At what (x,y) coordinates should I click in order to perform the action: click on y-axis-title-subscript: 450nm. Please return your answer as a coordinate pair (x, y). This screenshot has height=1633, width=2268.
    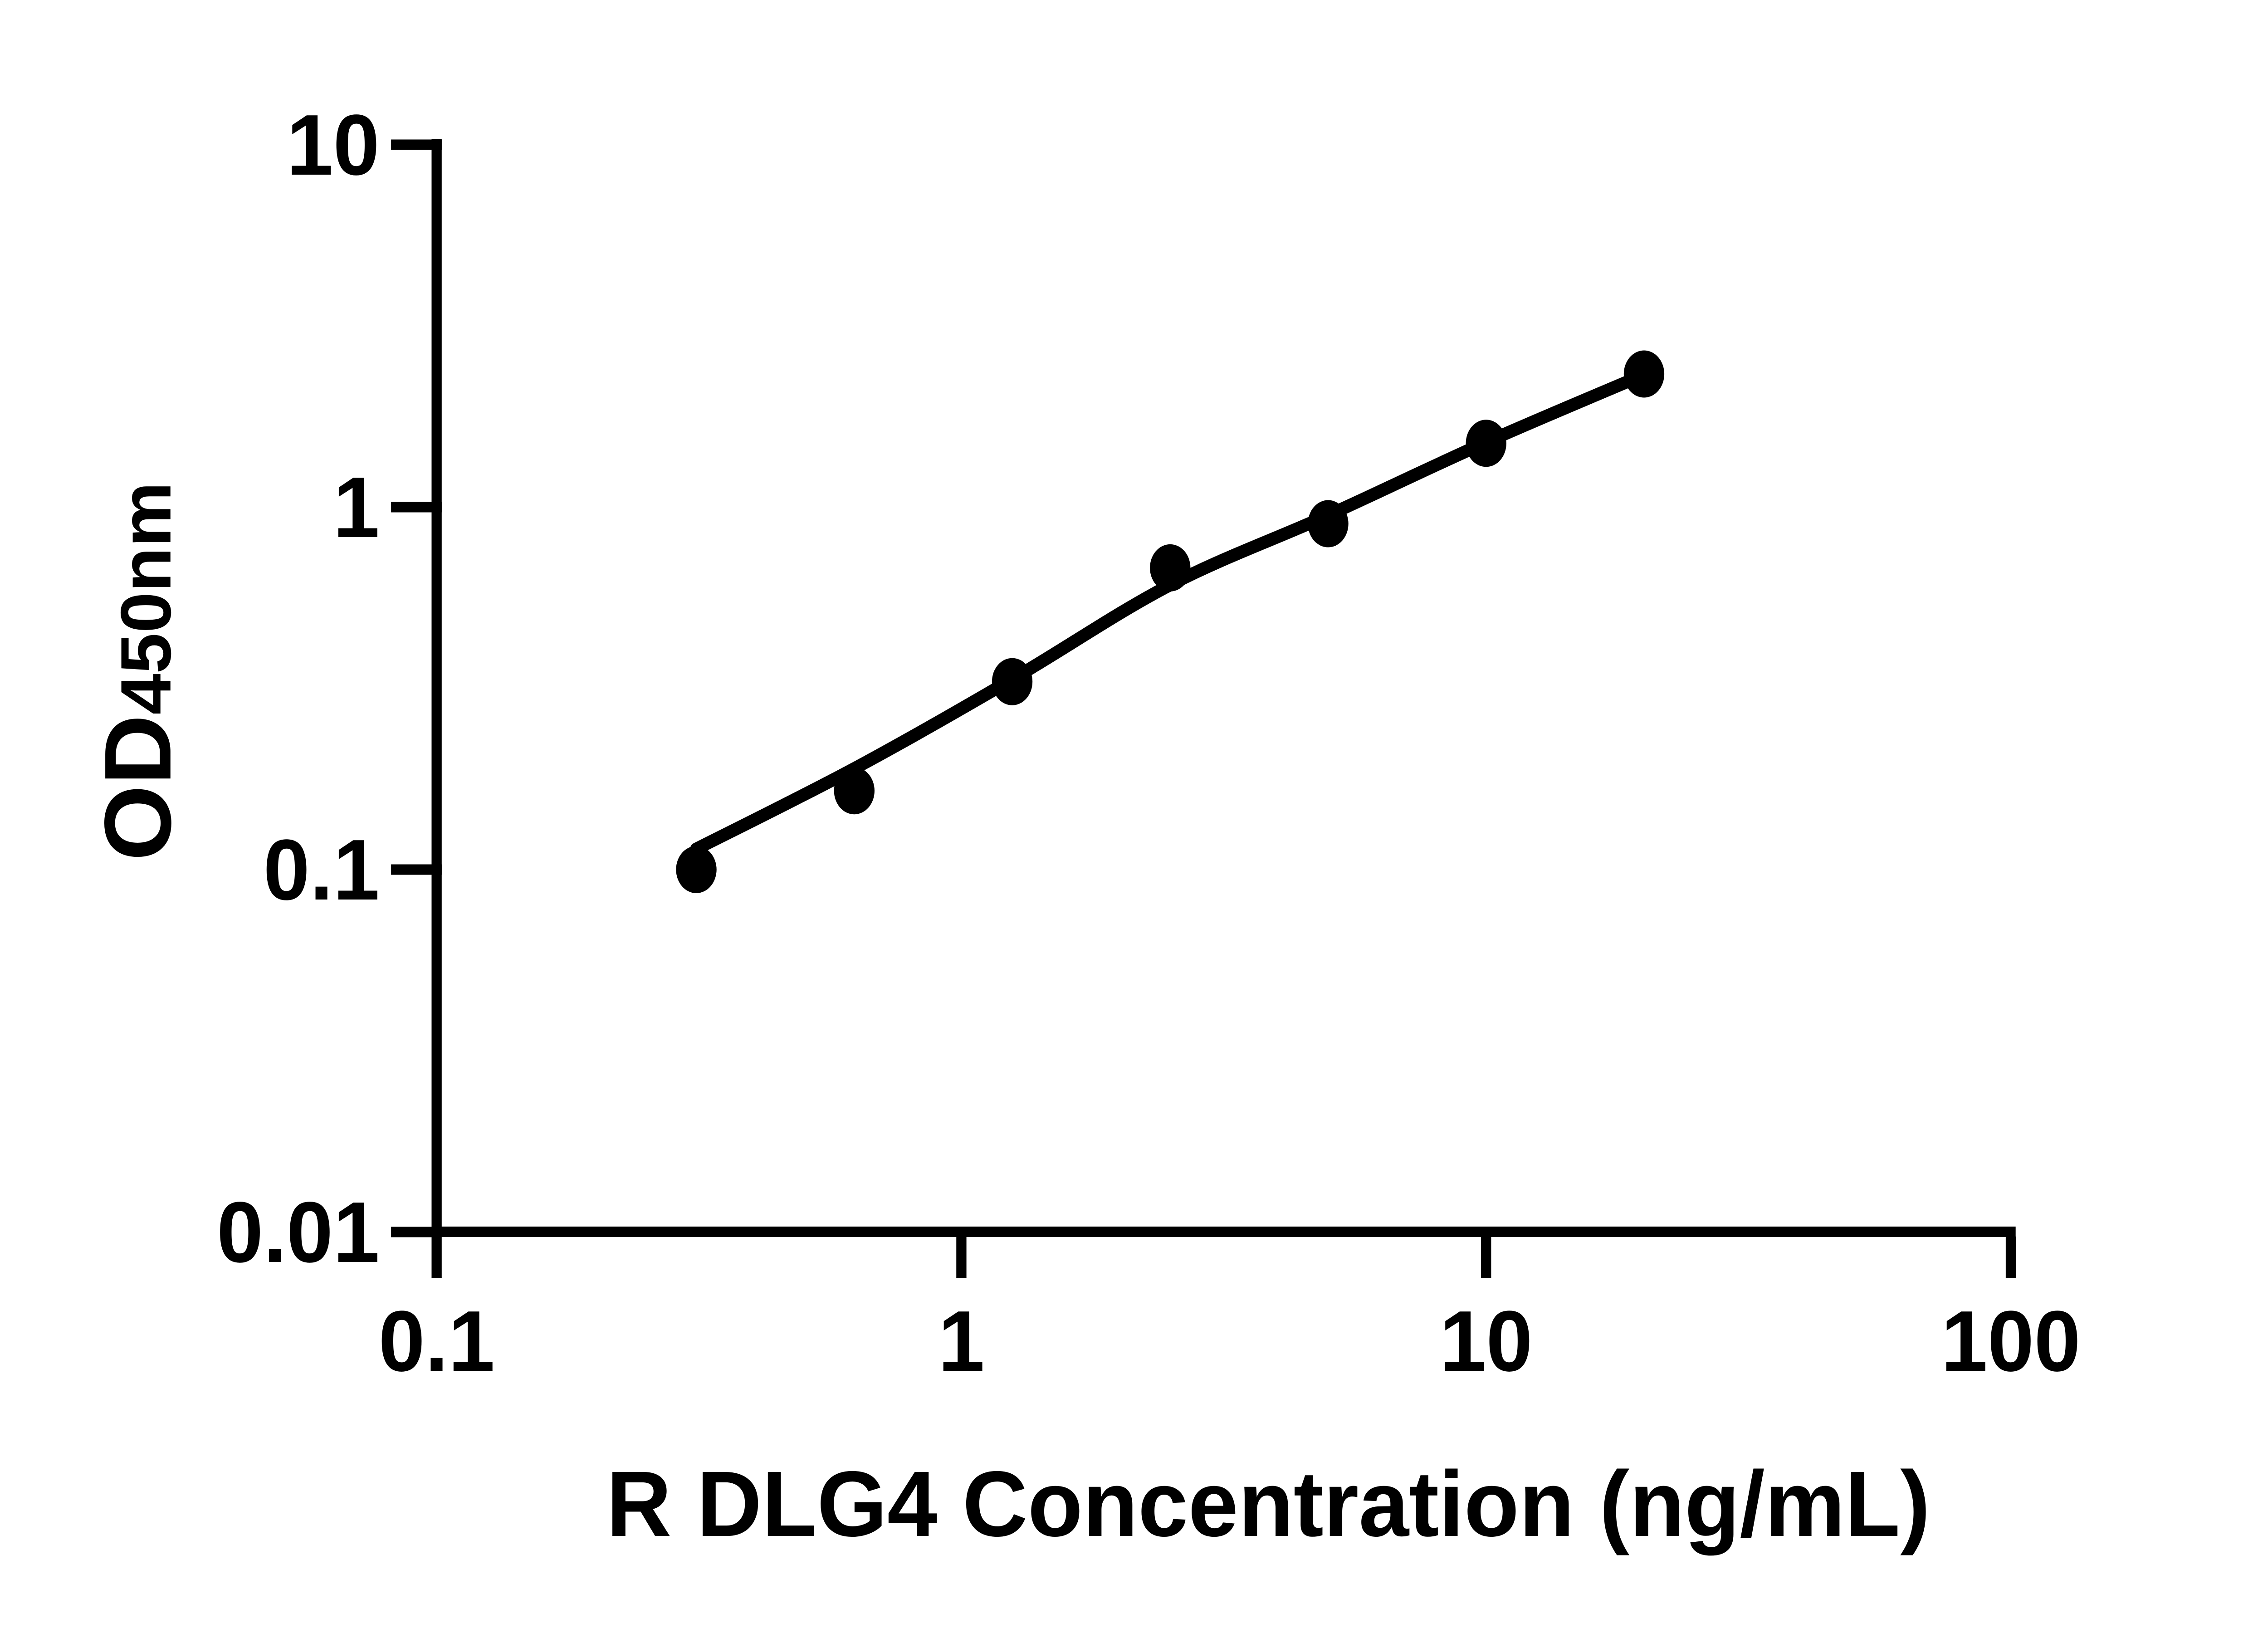
    Looking at the image, I should click on (146, 598).